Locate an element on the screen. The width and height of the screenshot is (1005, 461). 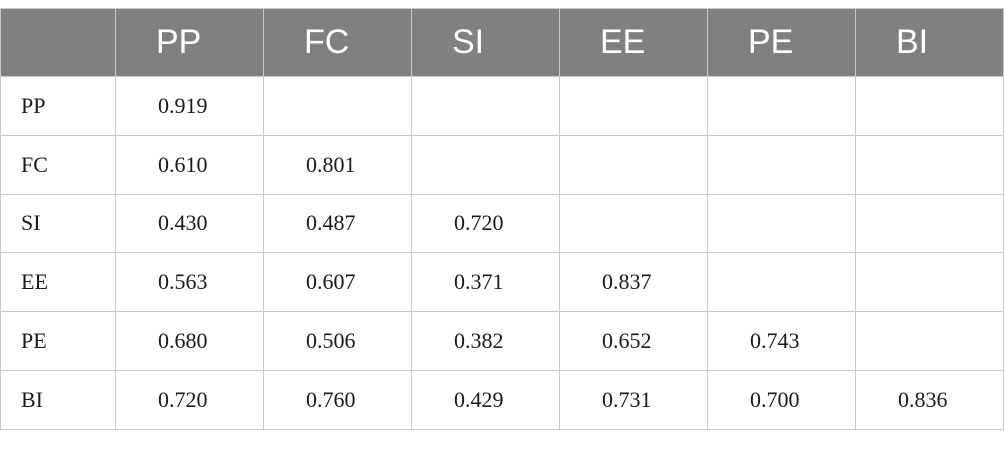
table-cell: 0.607 is located at coordinates (337, 282).